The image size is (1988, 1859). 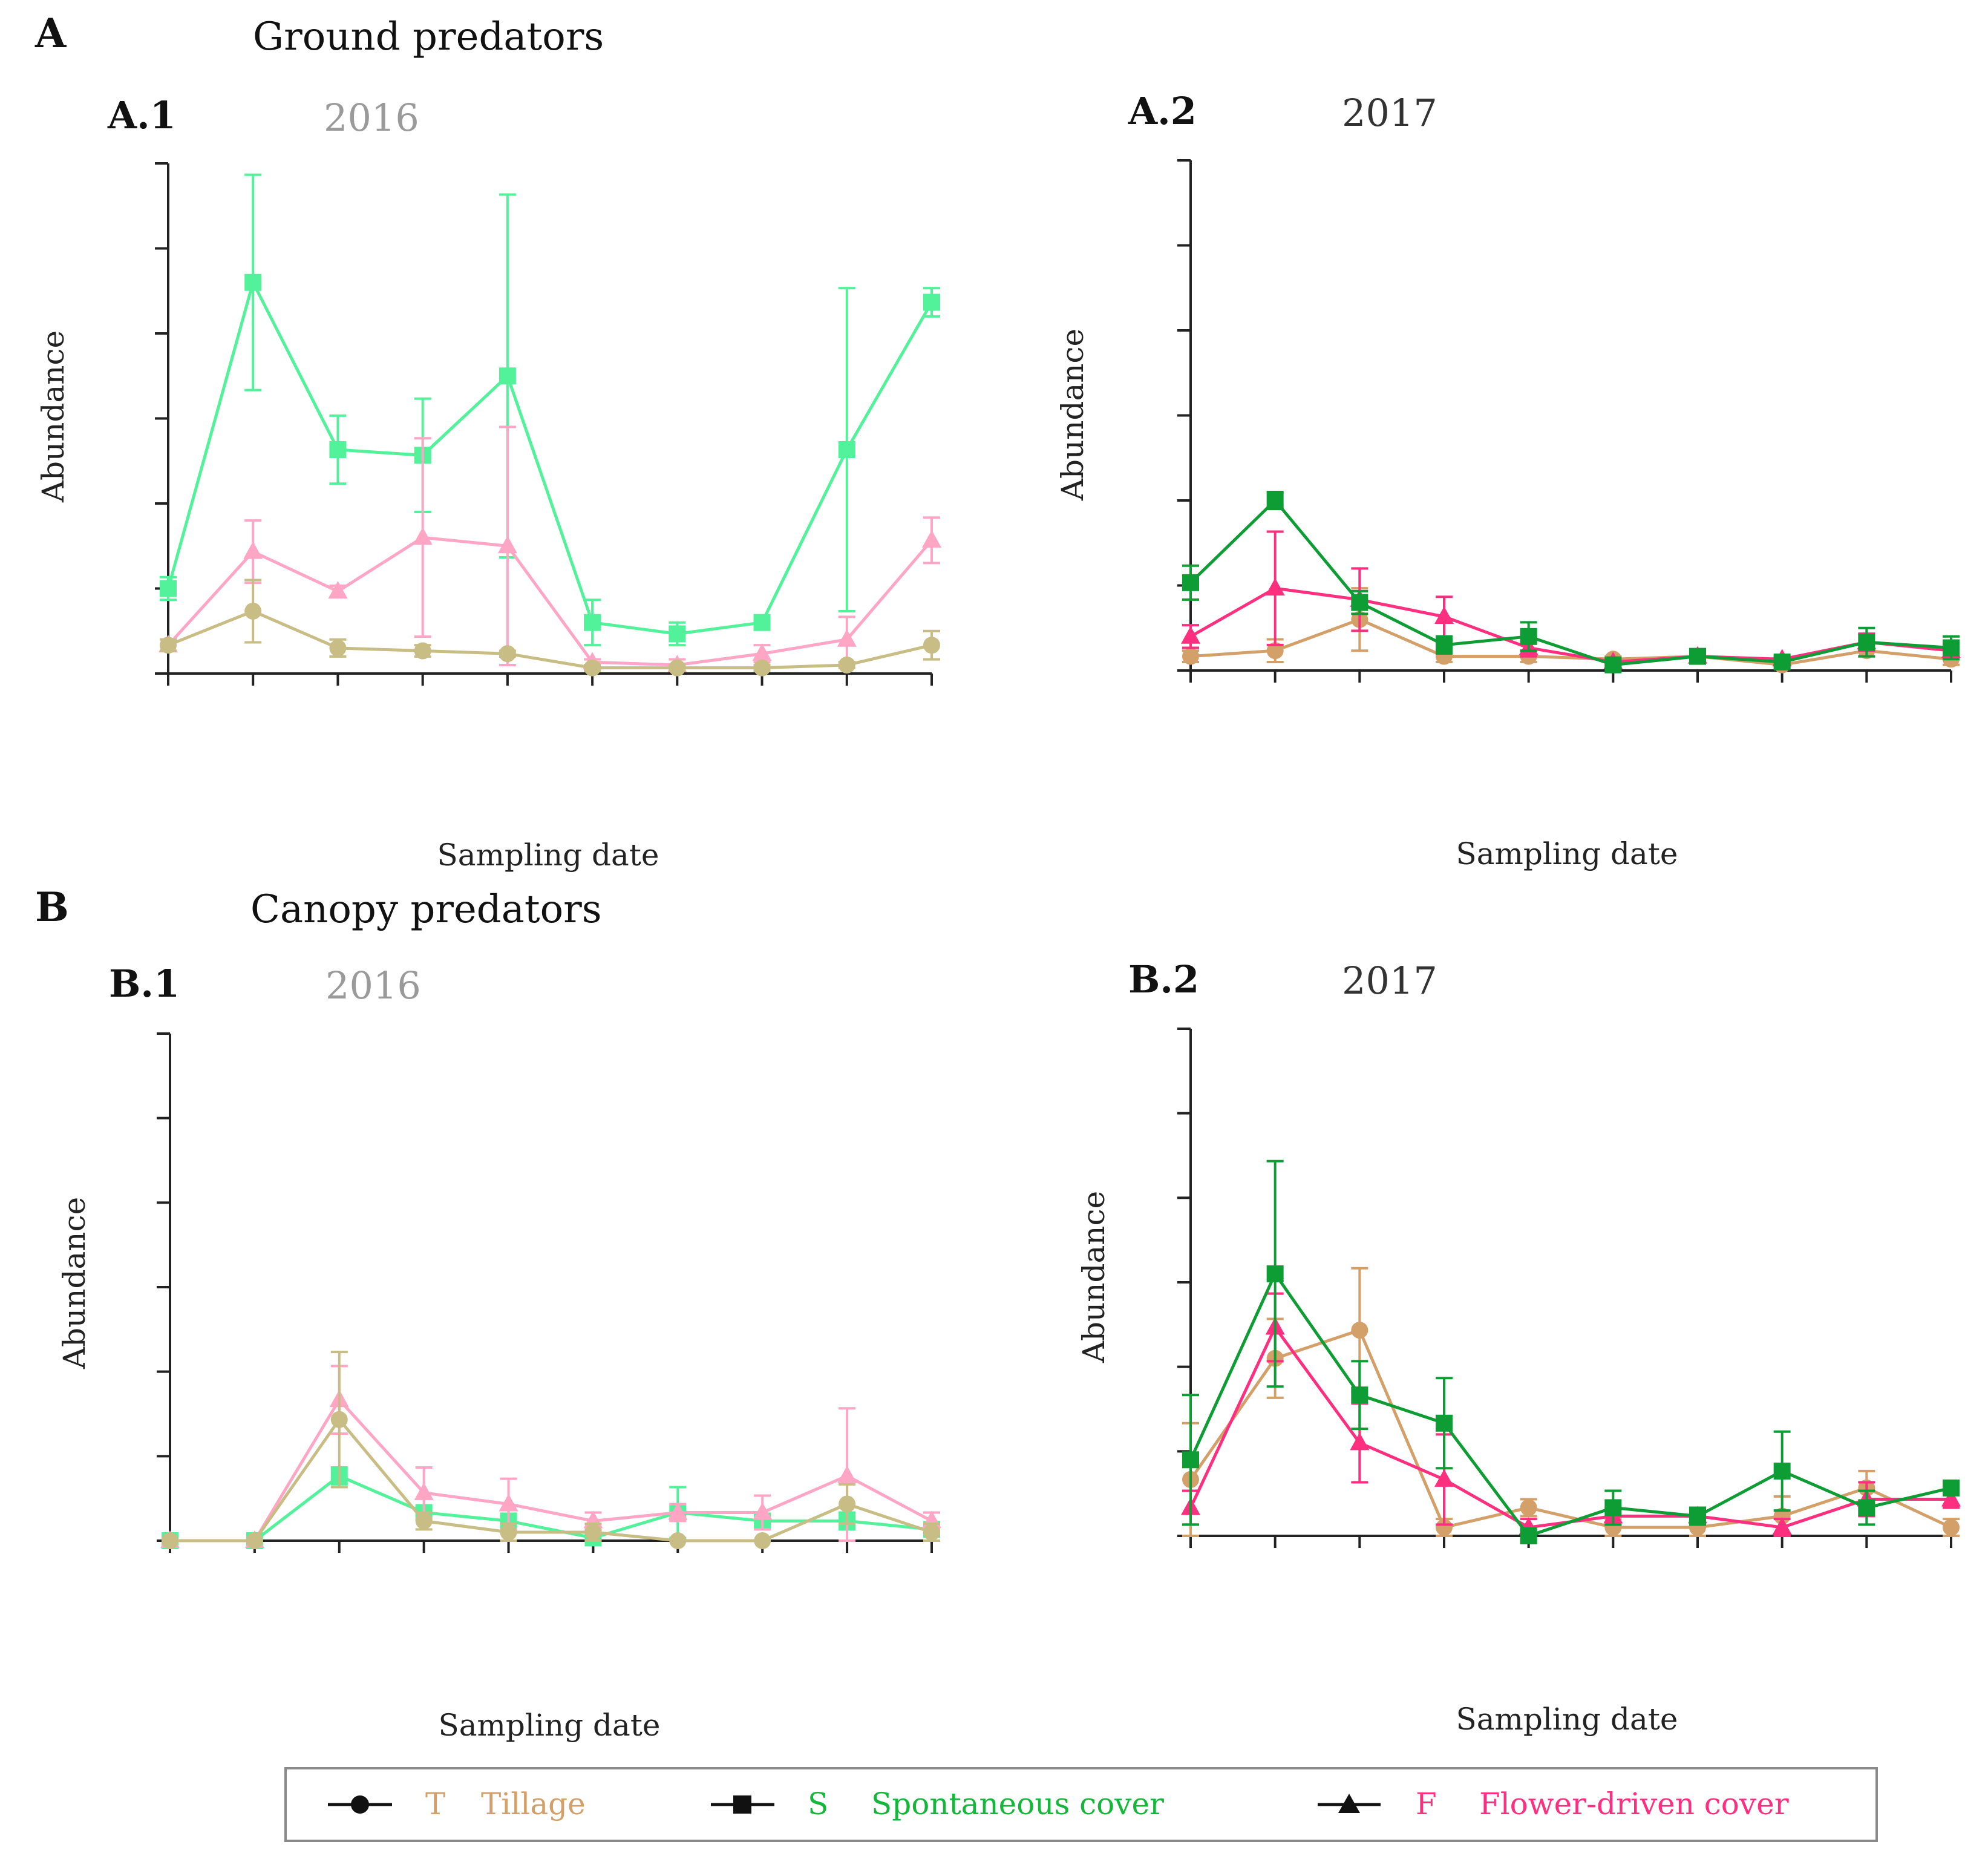 I want to click on panel-a2-label: A.2, so click(x=1162, y=111).